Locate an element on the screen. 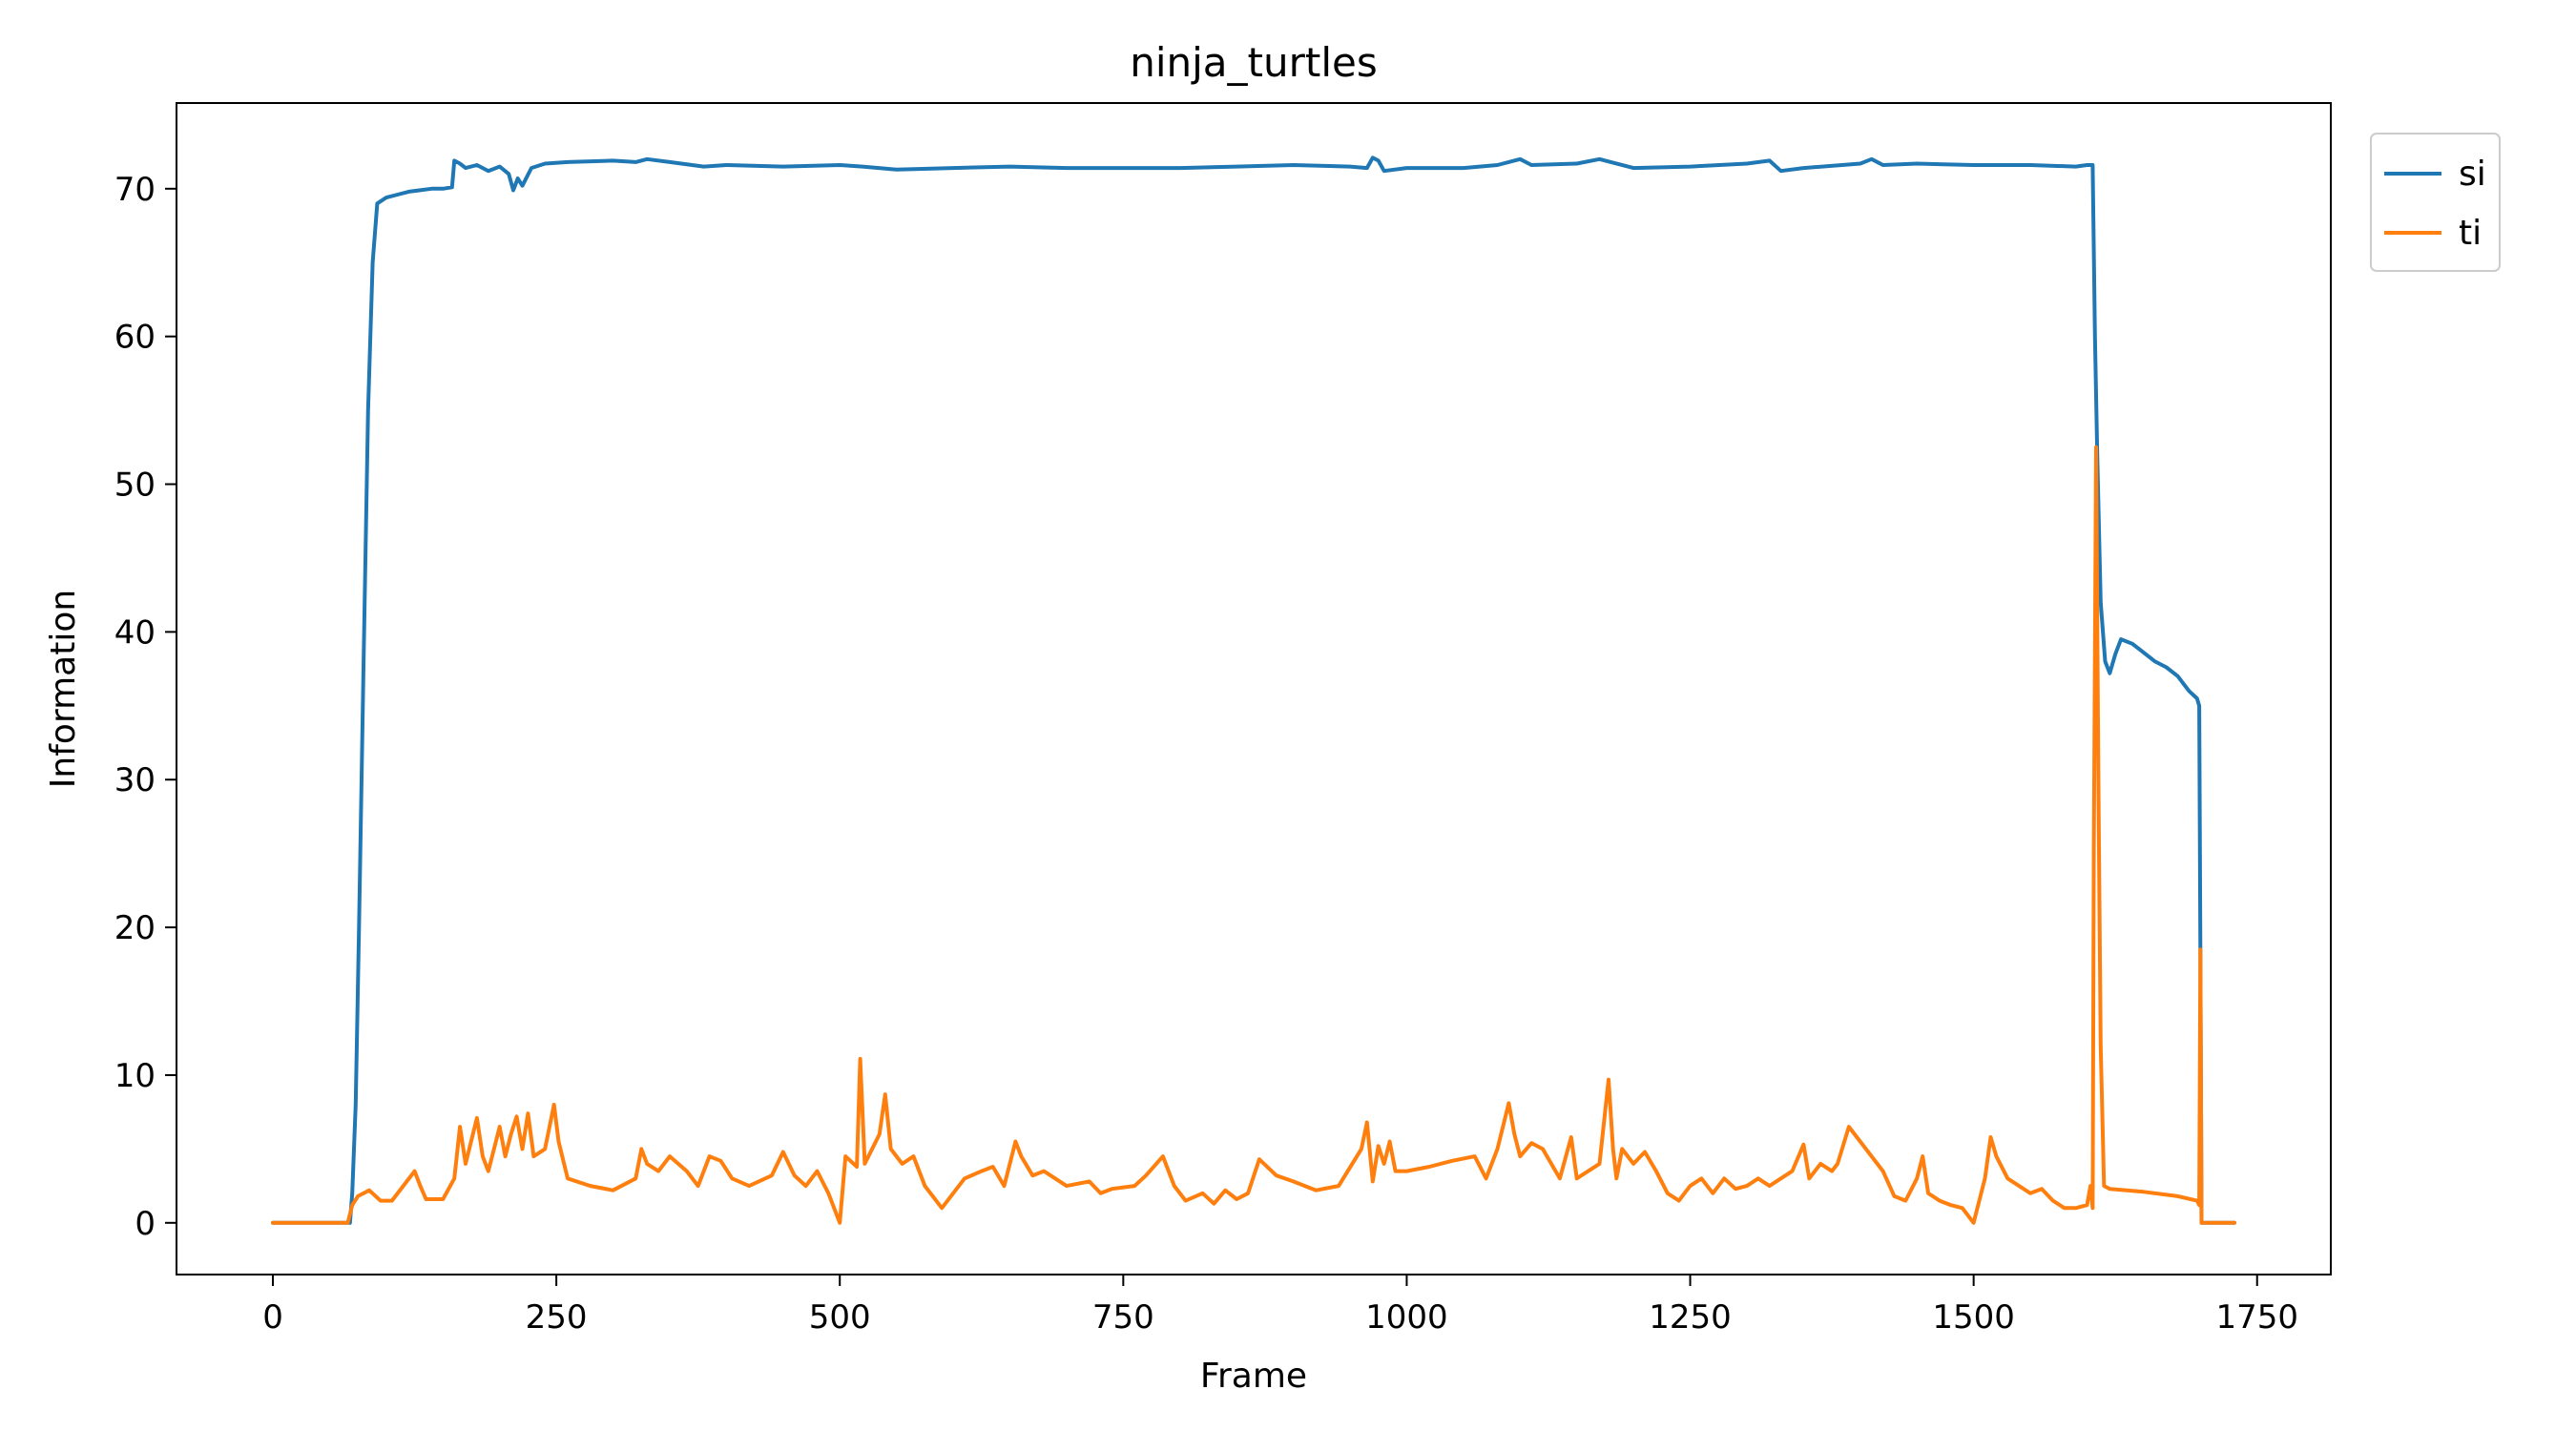 This screenshot has width=2576, height=1431. x-tick-label: 1250 is located at coordinates (1690, 1317).